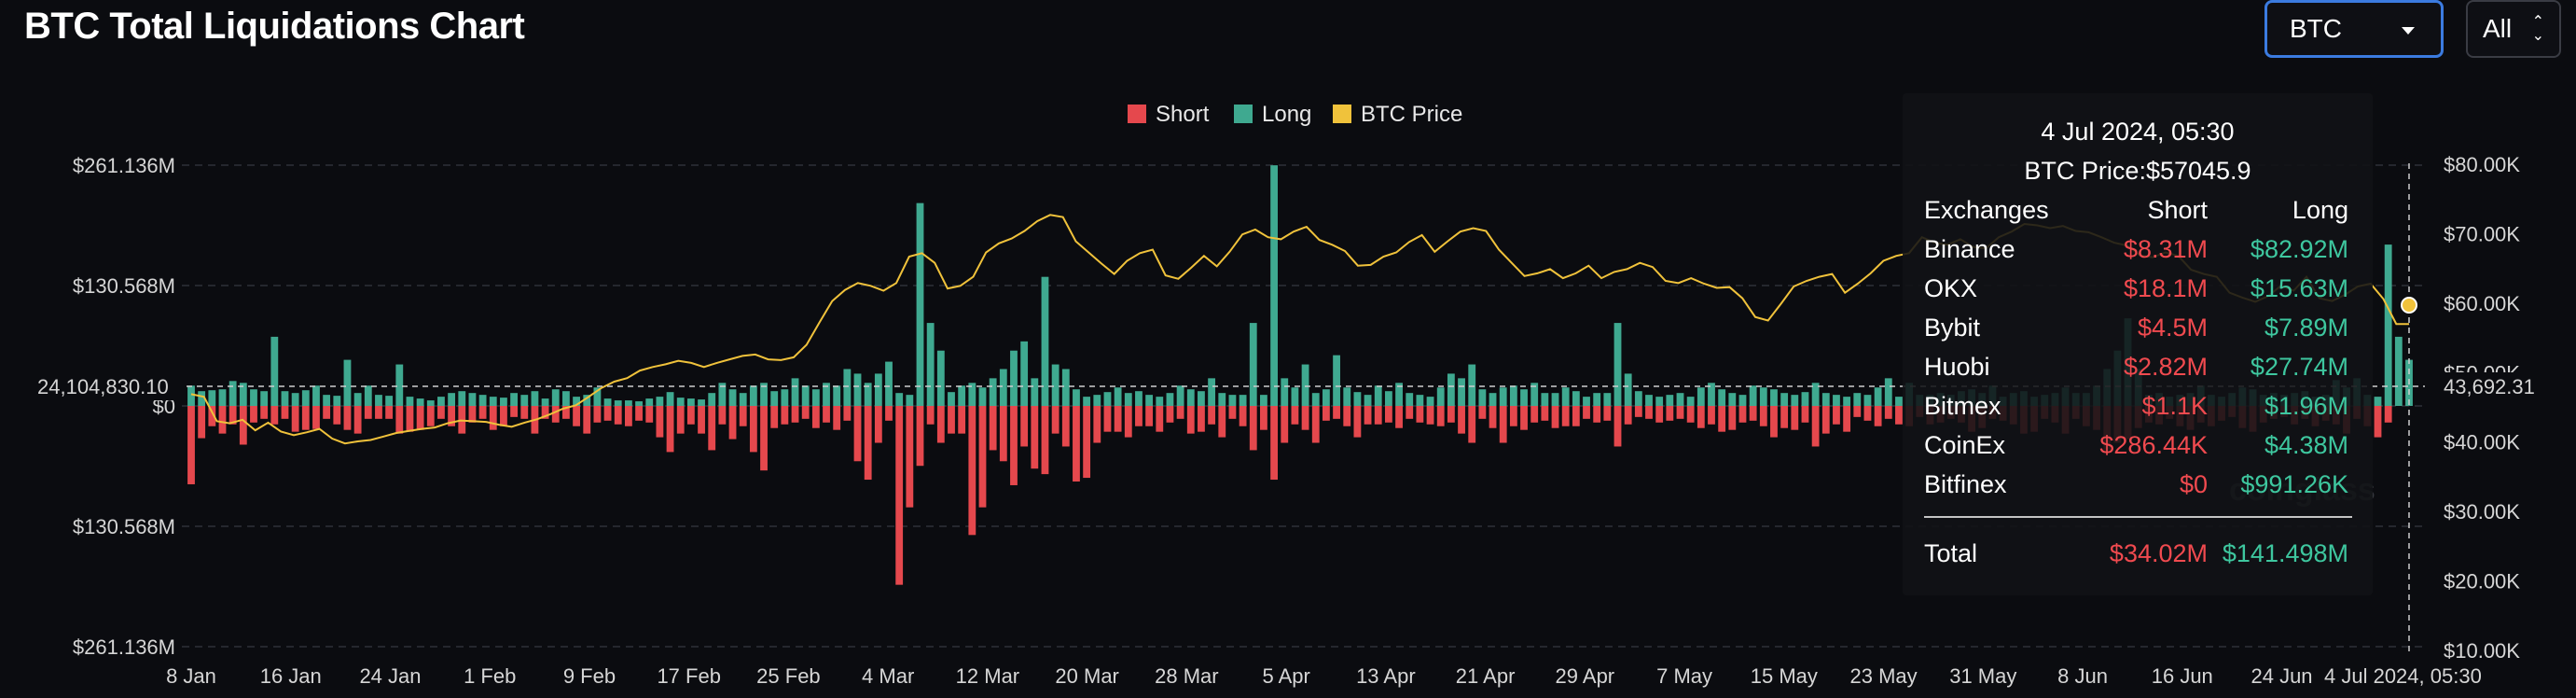  I want to click on tooltip-row-short: $18.1M, so click(2166, 288).